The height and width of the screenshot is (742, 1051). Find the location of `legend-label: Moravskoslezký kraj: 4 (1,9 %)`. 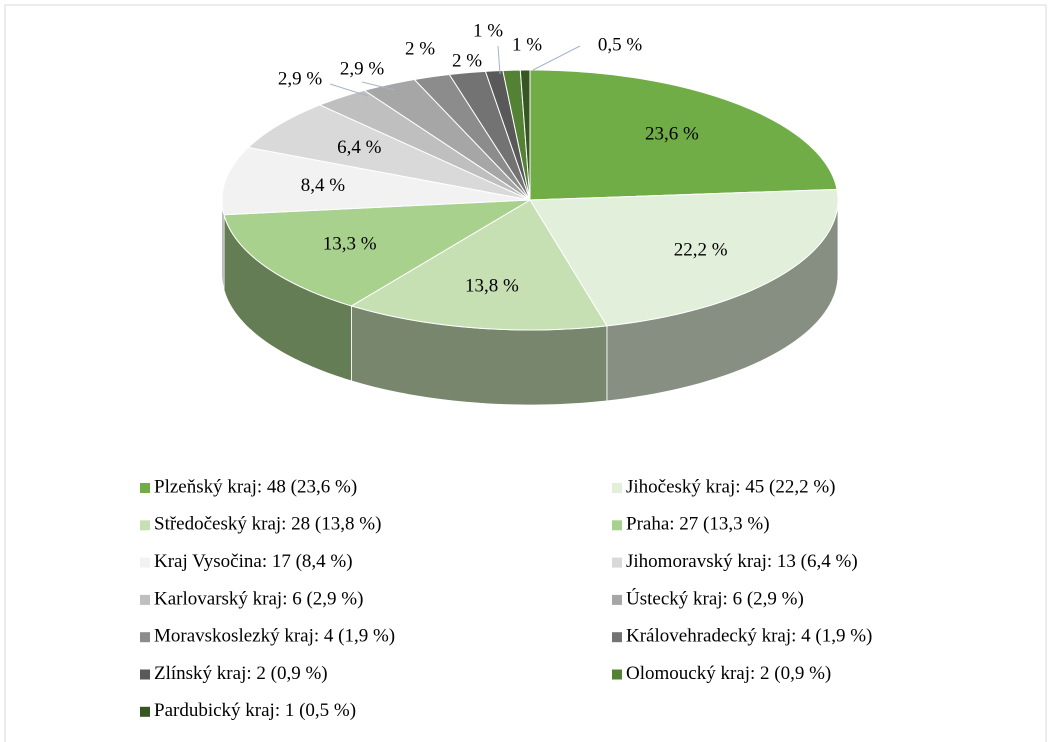

legend-label: Moravskoslezký kraj: 4 (1,9 %) is located at coordinates (274, 636).